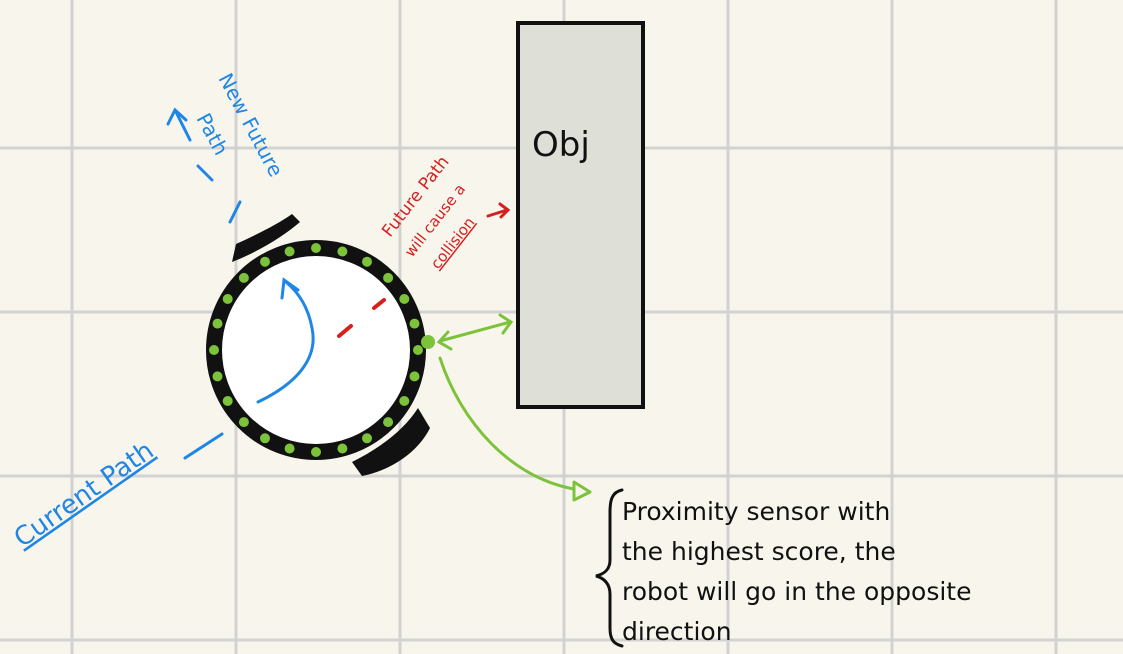 The height and width of the screenshot is (654, 1123). What do you see at coordinates (213, 134) in the screenshot?
I see `new-future-path-label-2: Path` at bounding box center [213, 134].